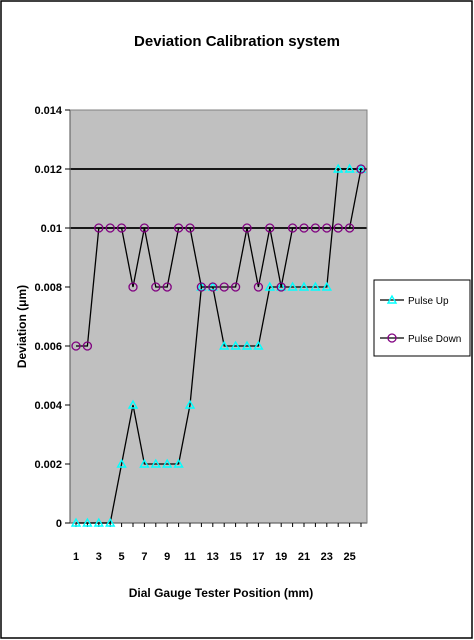 The height and width of the screenshot is (640, 474). I want to click on x-tick-label: 3, so click(99, 557).